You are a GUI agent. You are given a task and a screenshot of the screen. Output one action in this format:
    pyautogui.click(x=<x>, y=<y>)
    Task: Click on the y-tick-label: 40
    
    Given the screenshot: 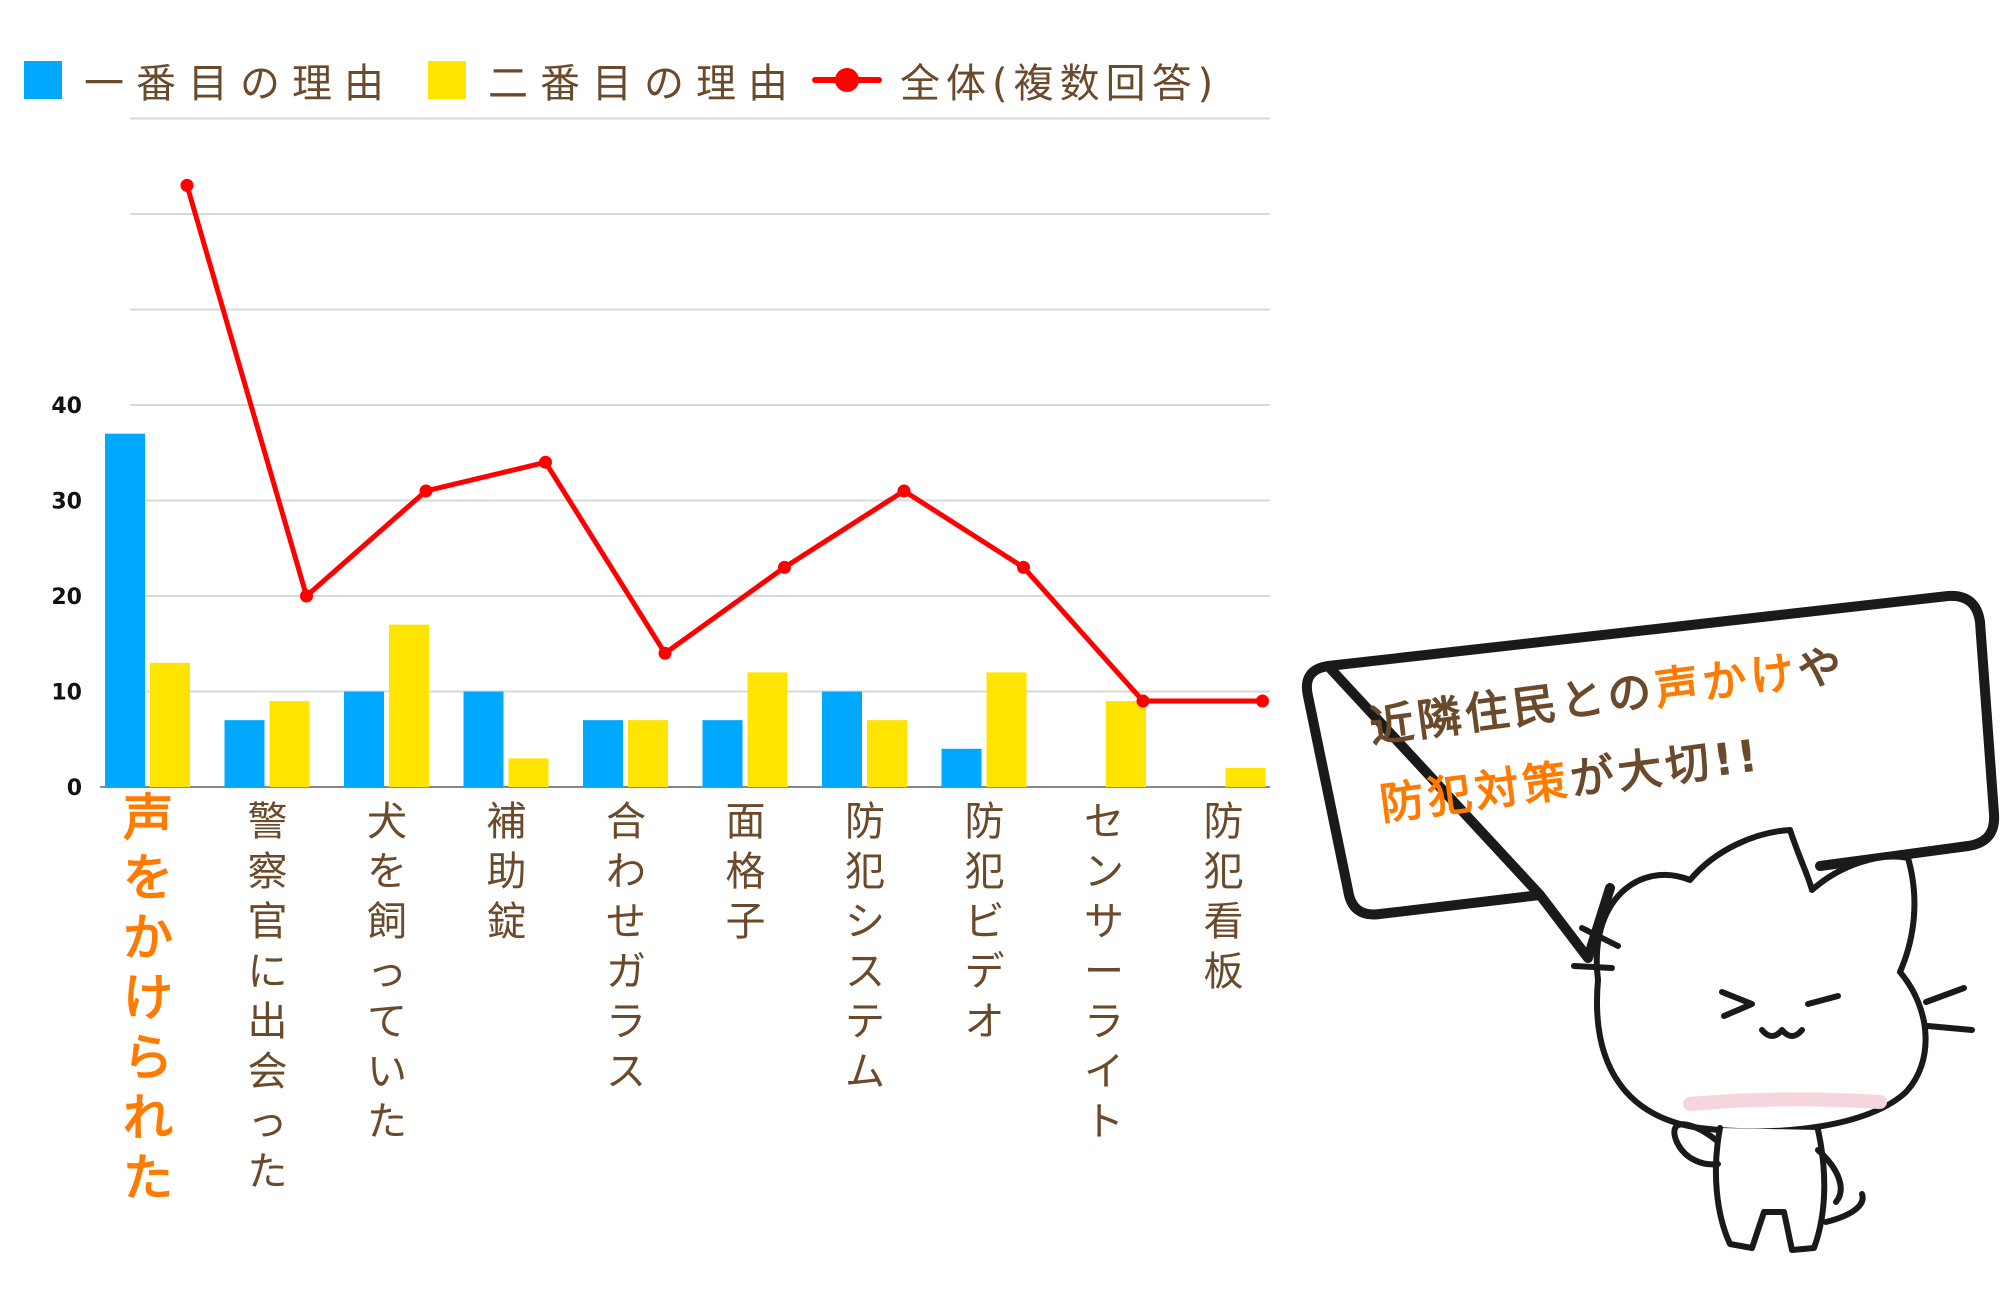 What is the action you would take?
    pyautogui.click(x=66, y=406)
    